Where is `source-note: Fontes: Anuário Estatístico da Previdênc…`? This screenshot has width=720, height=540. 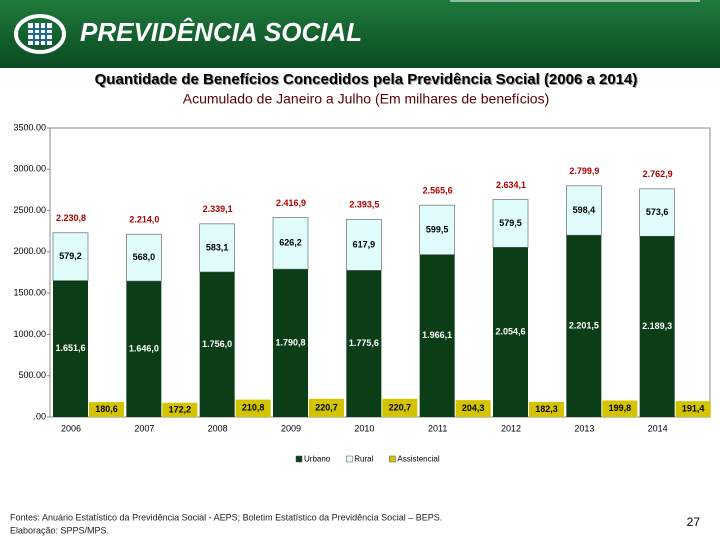
source-note: Fontes: Anuário Estatístico da Previdênc… is located at coordinates (226, 517).